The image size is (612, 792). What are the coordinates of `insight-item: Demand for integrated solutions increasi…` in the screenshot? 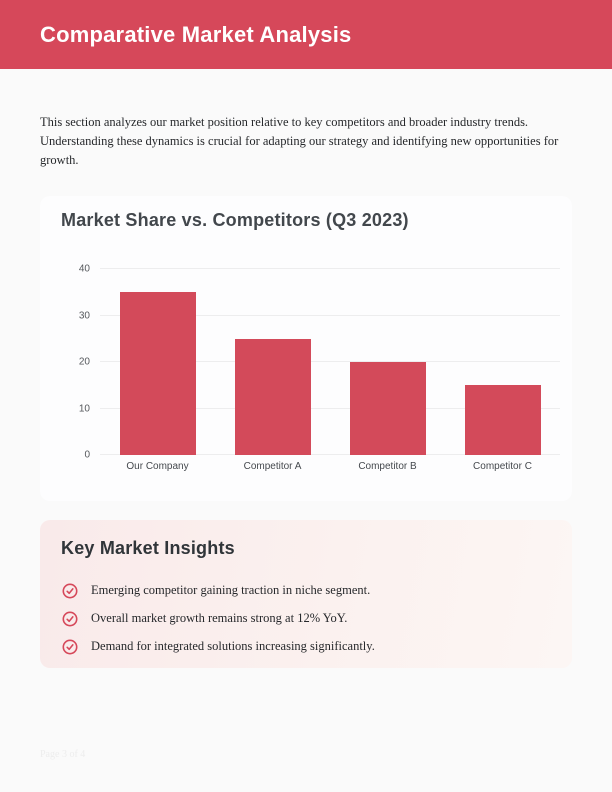 It's located at (307, 652).